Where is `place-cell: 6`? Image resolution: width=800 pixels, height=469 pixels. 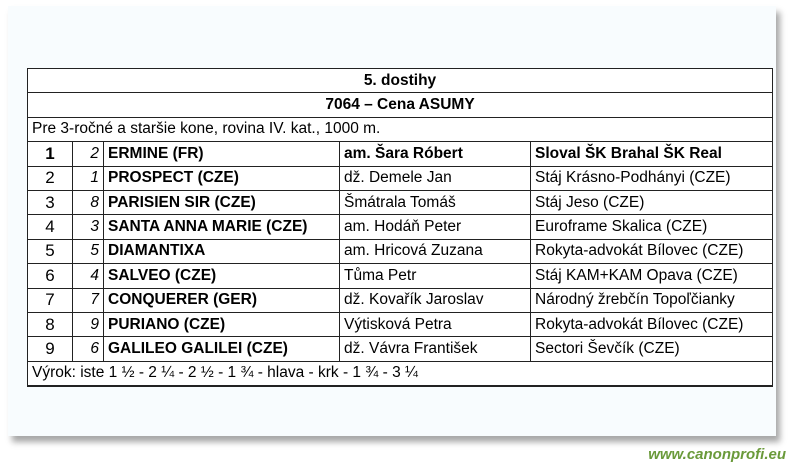 place-cell: 6 is located at coordinates (50, 276).